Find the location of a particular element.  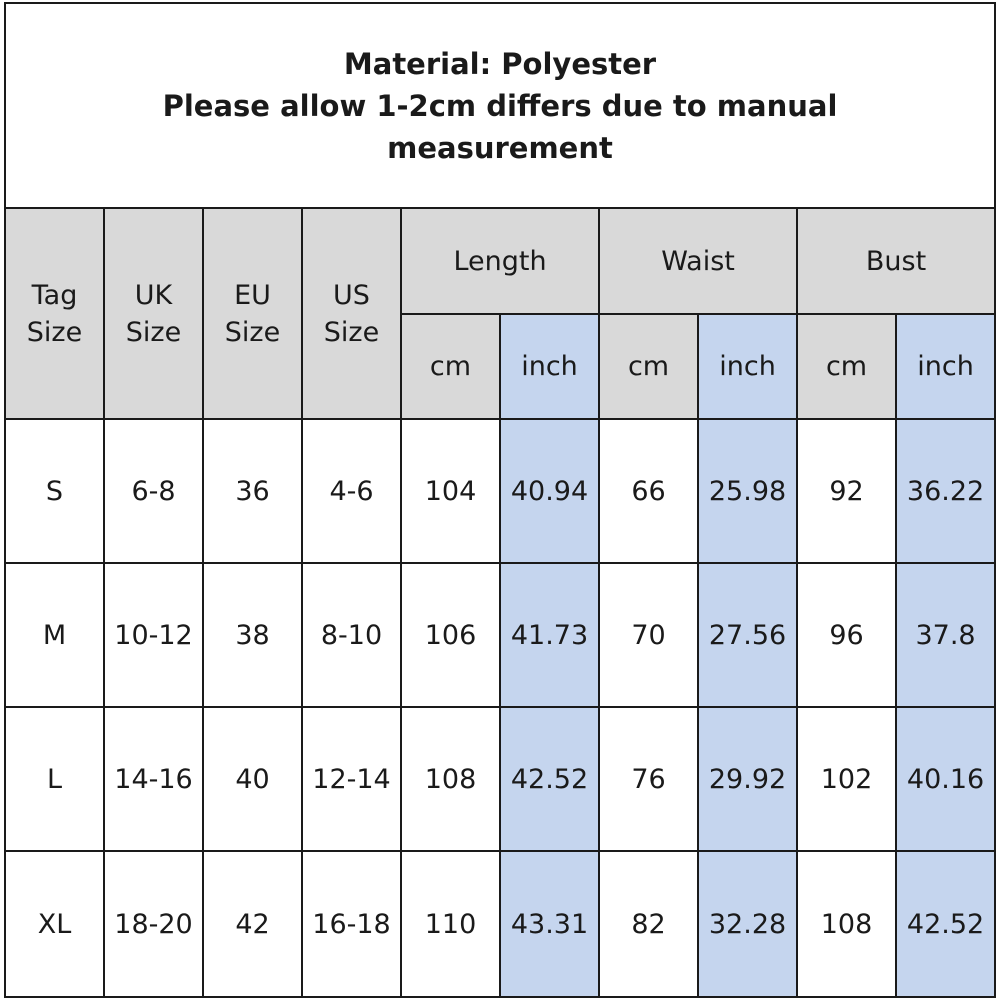

cell-bust-inch: 42.52 is located at coordinates (945, 923).